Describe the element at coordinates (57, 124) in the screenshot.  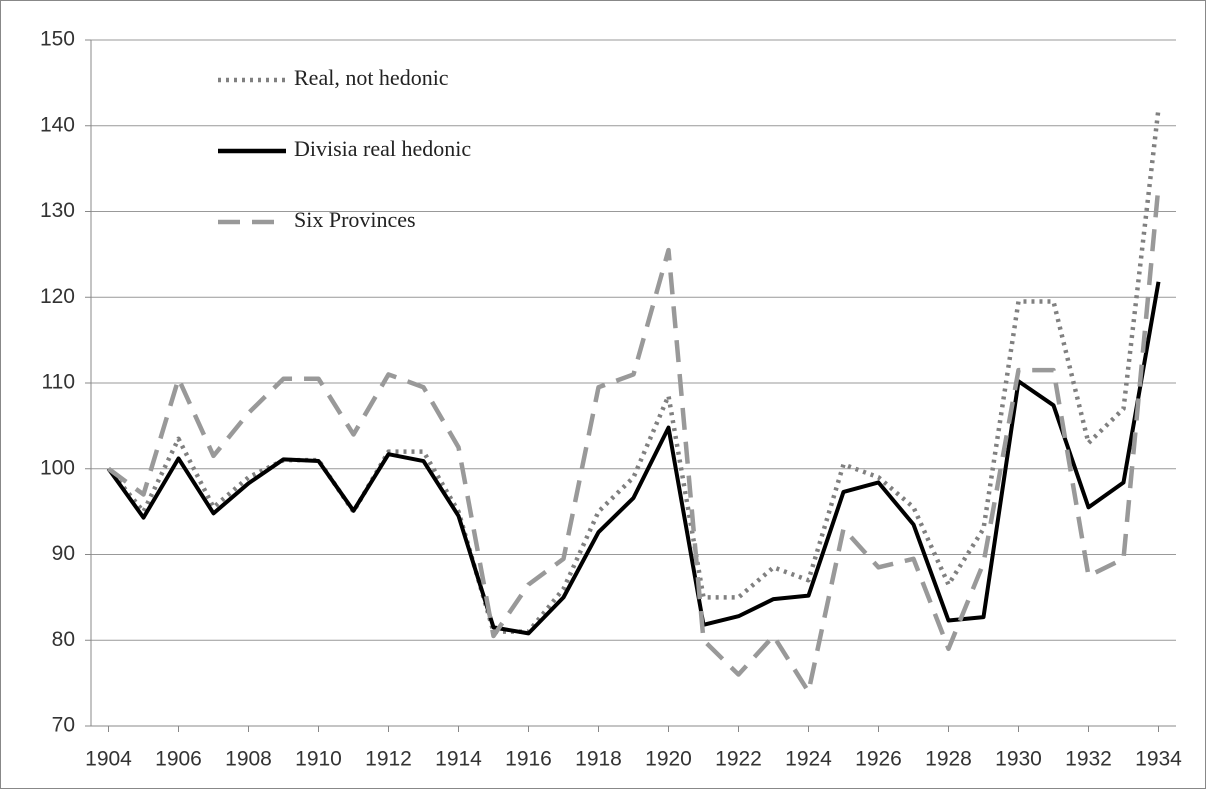
I see `y-tick-label: 140` at that location.